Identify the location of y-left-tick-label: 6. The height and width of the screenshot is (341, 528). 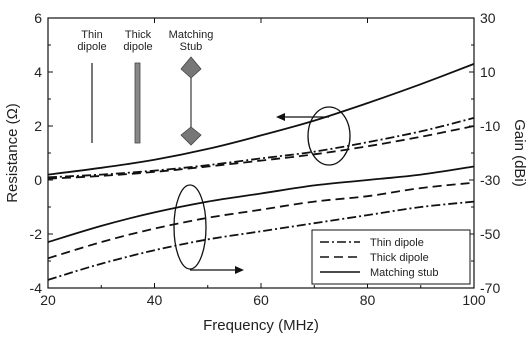
(38, 18).